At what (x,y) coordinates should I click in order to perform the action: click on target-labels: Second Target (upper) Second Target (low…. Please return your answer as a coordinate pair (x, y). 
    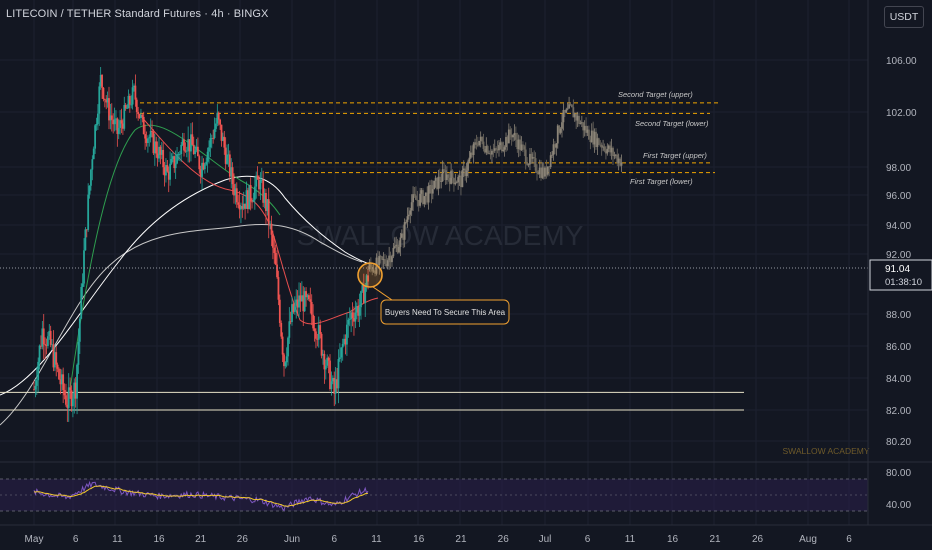
    Looking at the image, I should click on (663, 138).